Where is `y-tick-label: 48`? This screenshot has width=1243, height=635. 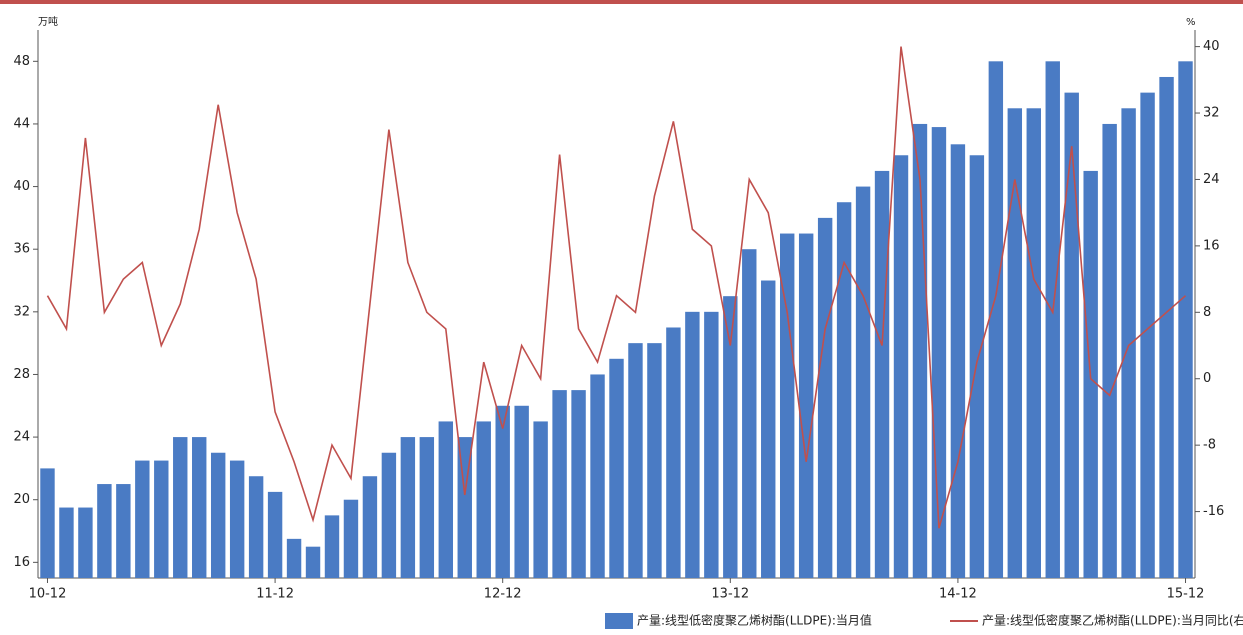 y-tick-label: 48 is located at coordinates (21, 61).